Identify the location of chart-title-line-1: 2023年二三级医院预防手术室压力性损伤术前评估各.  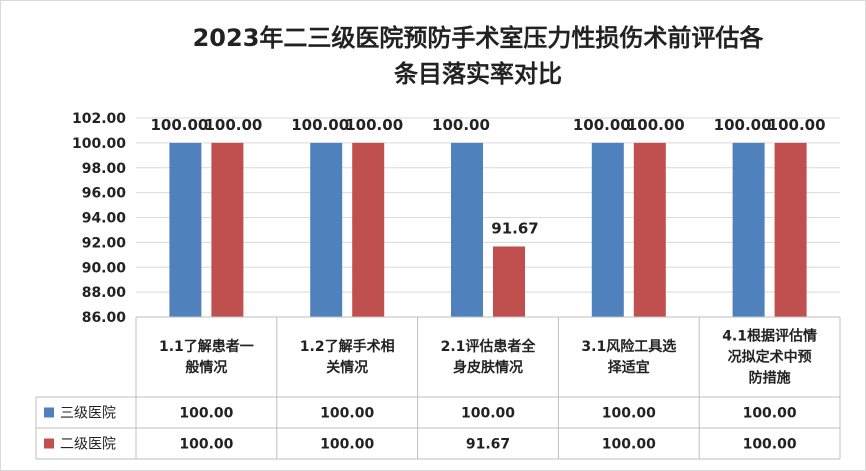
(479, 38).